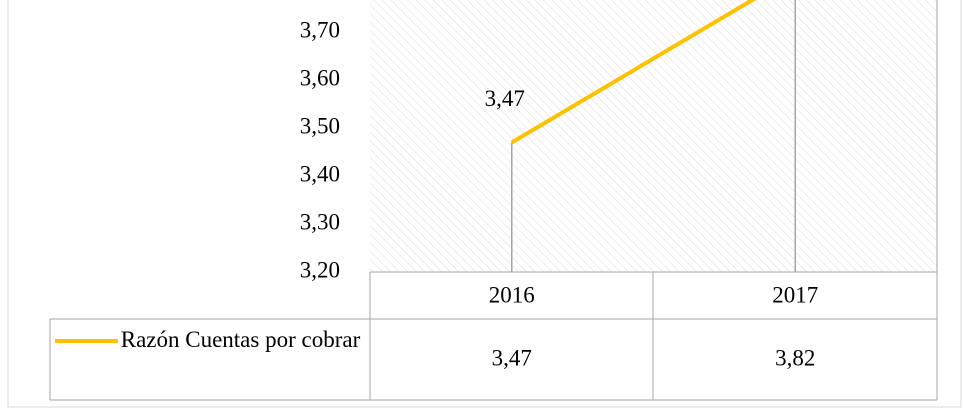 The width and height of the screenshot is (963, 409). What do you see at coordinates (320, 221) in the screenshot?
I see `y-tick-label: 3,30` at bounding box center [320, 221].